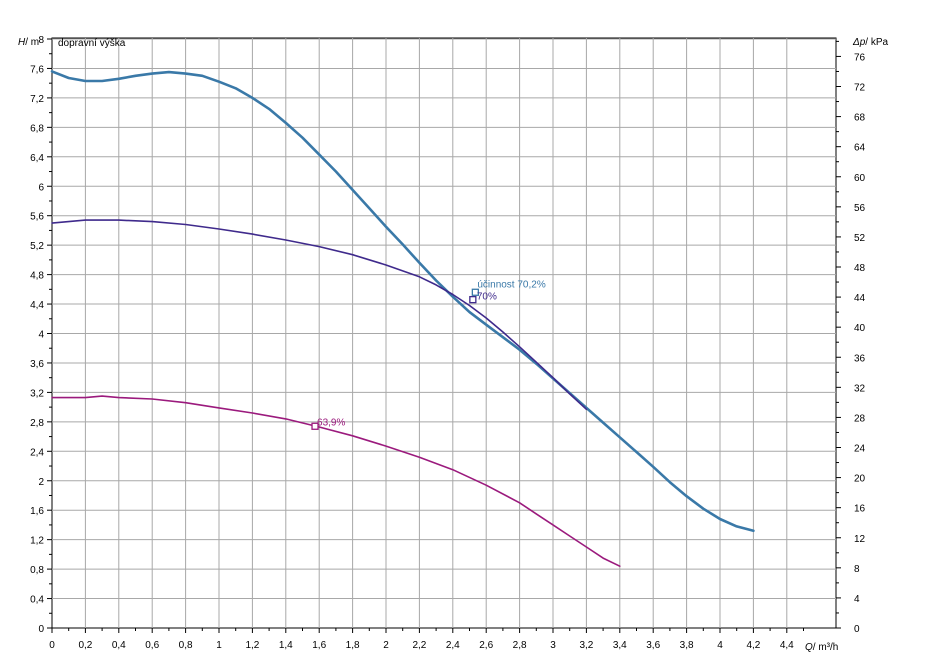 The height and width of the screenshot is (655, 929). Describe the element at coordinates (880, 42) in the screenshot. I see `y2-axis-unit: kPa` at that location.